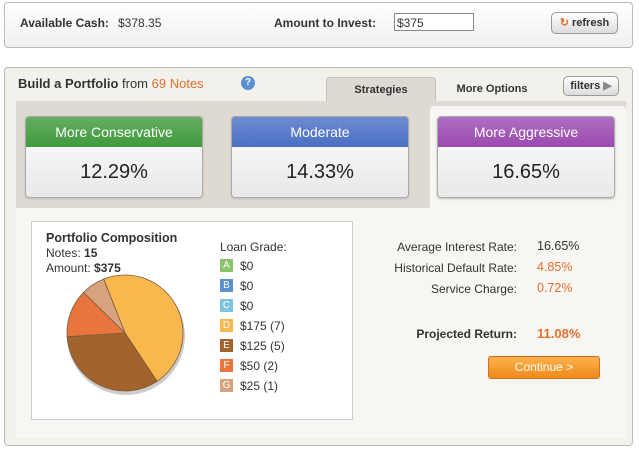  I want to click on grade-swatch: D, so click(226, 325).